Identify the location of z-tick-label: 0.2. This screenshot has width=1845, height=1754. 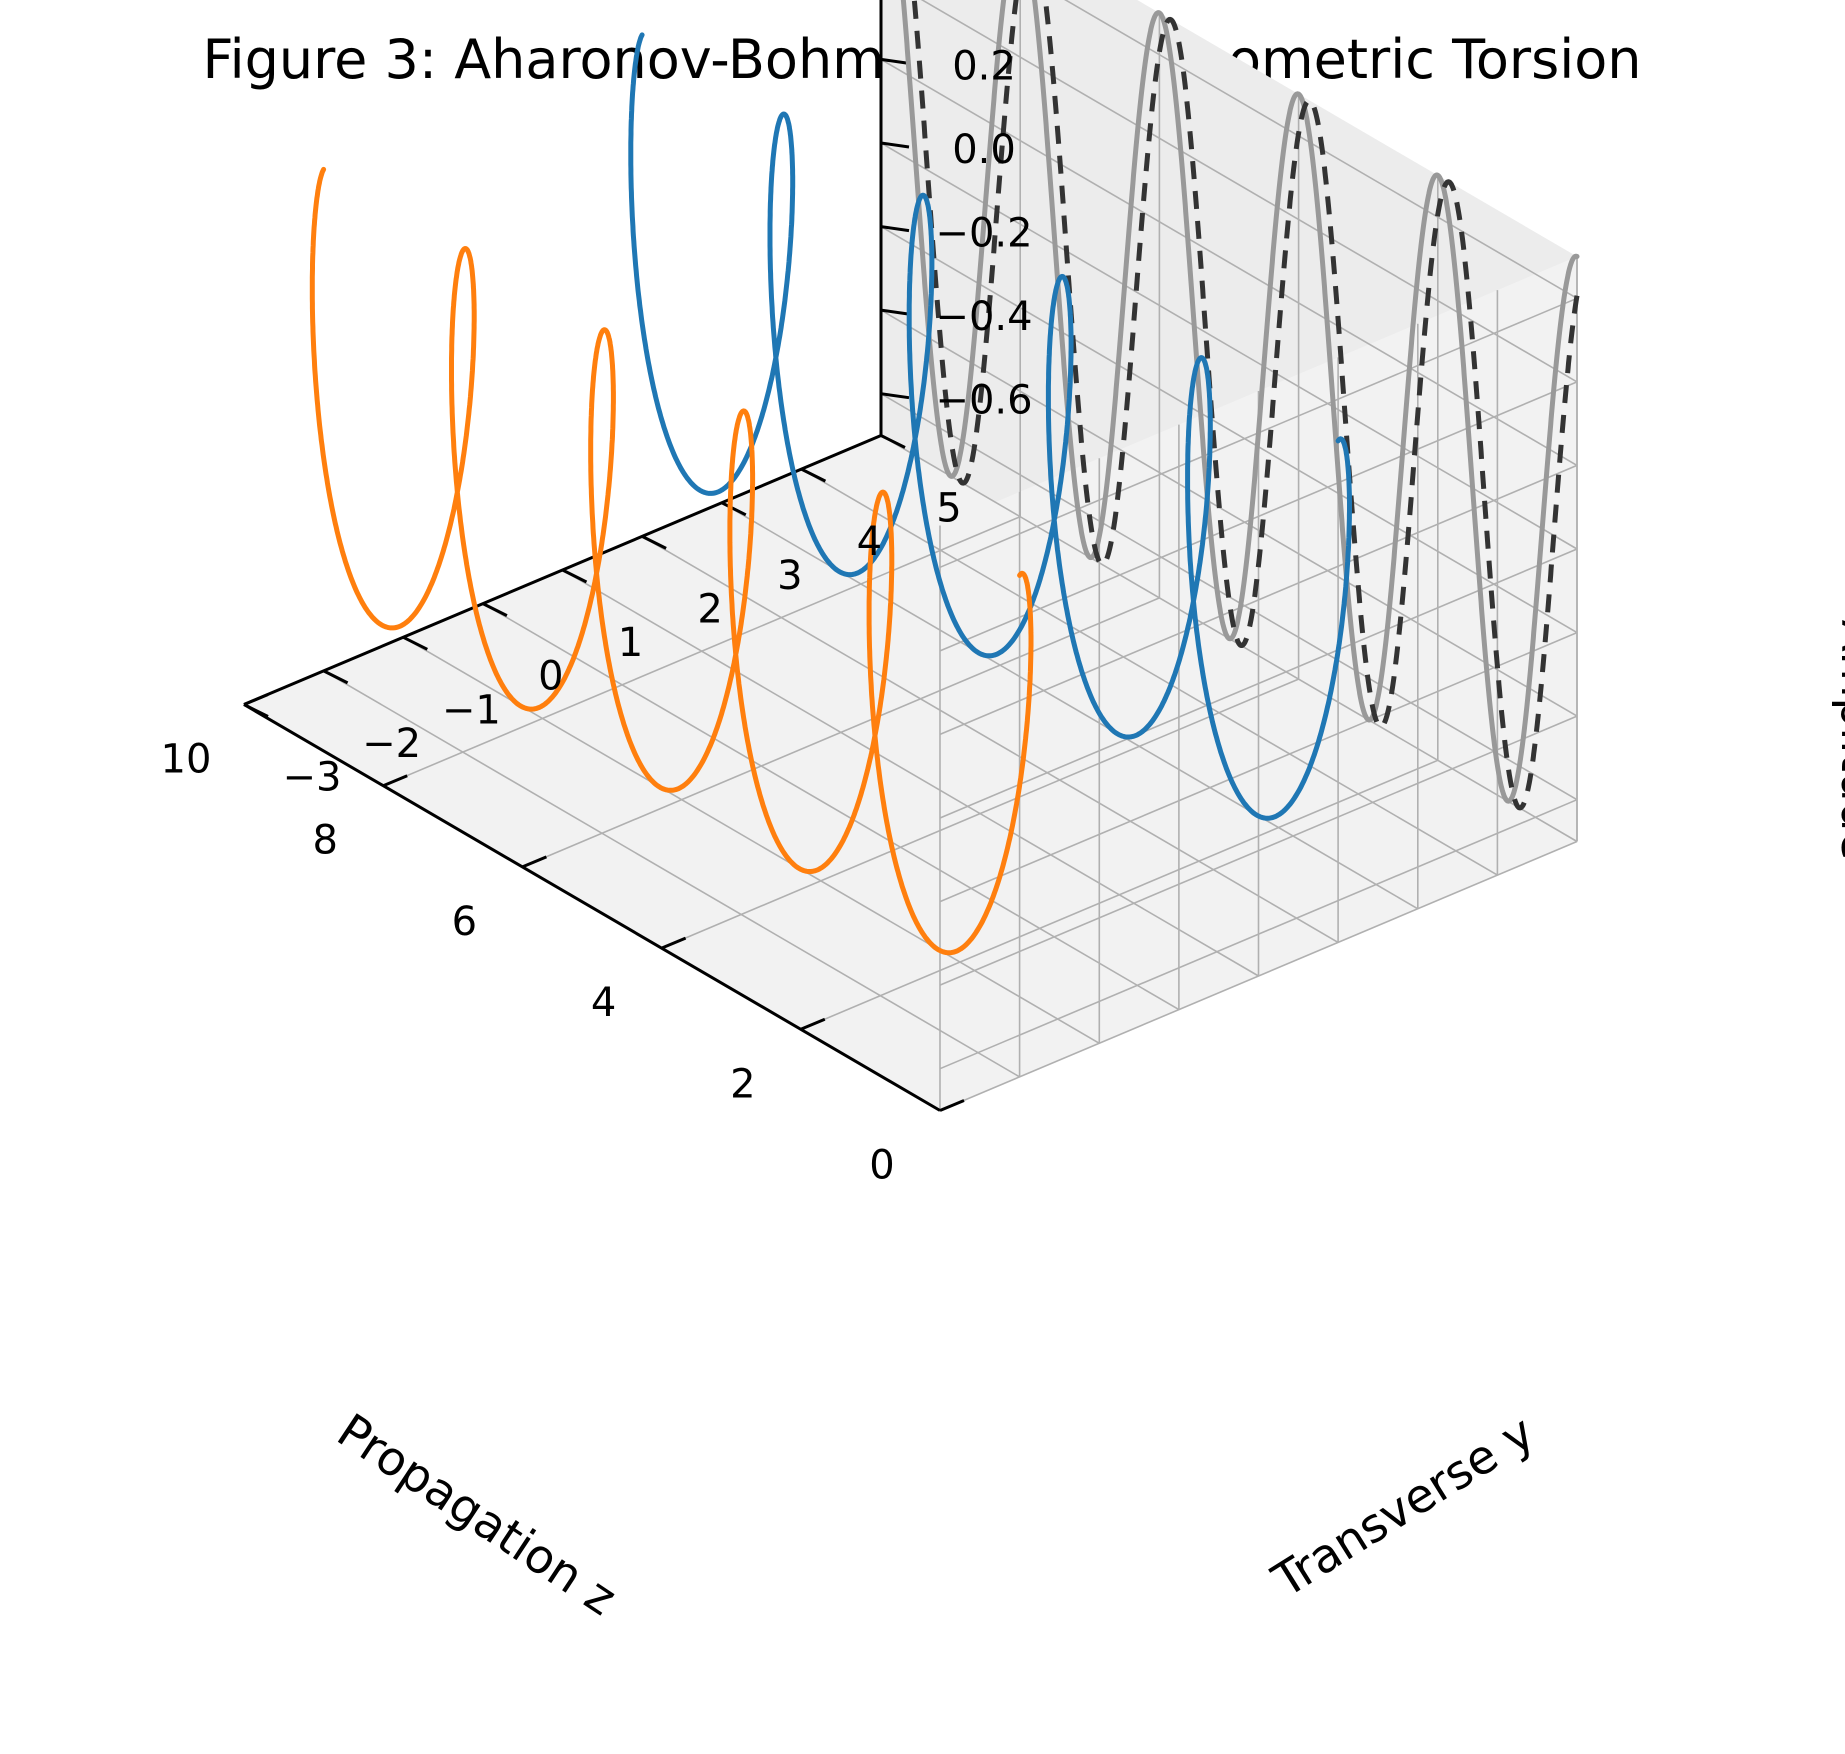
(984, 66).